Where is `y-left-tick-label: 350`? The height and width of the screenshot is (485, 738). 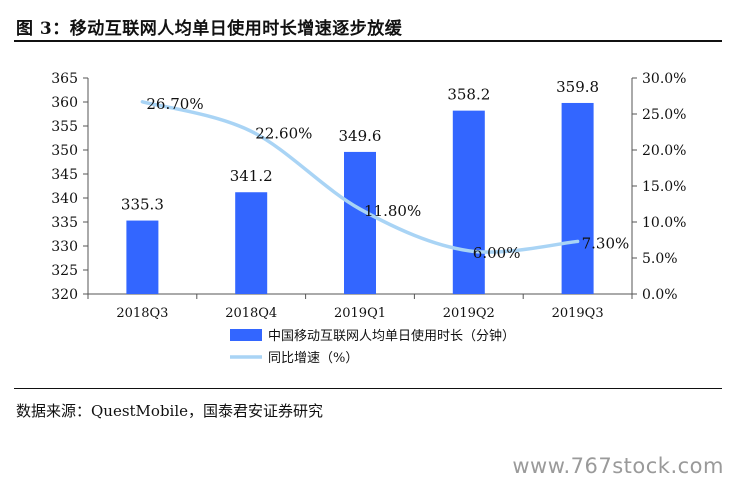 y-left-tick-label: 350 is located at coordinates (64, 151).